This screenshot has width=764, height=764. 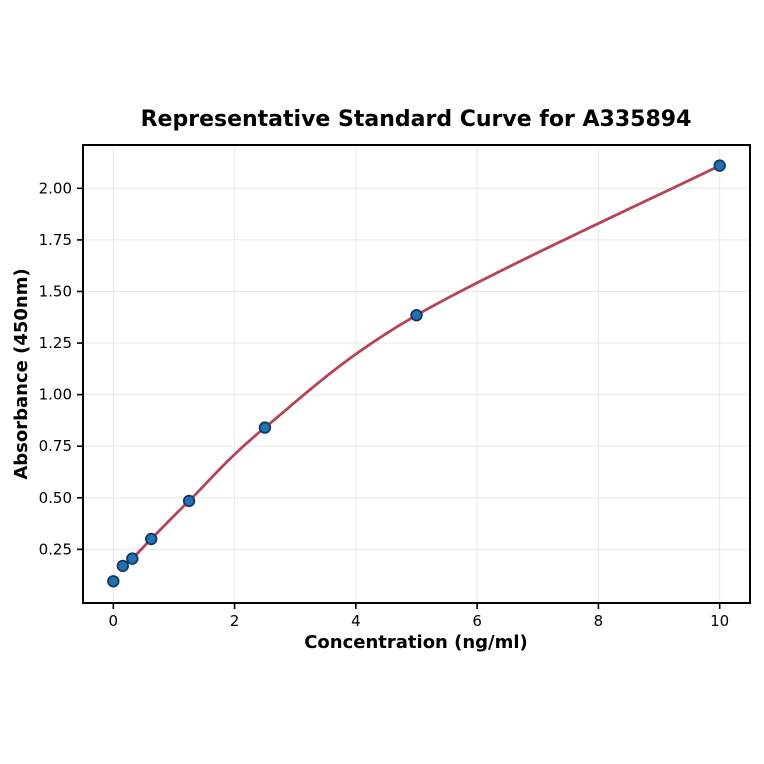 What do you see at coordinates (55, 446) in the screenshot?
I see `y-tick-label: 0.75` at bounding box center [55, 446].